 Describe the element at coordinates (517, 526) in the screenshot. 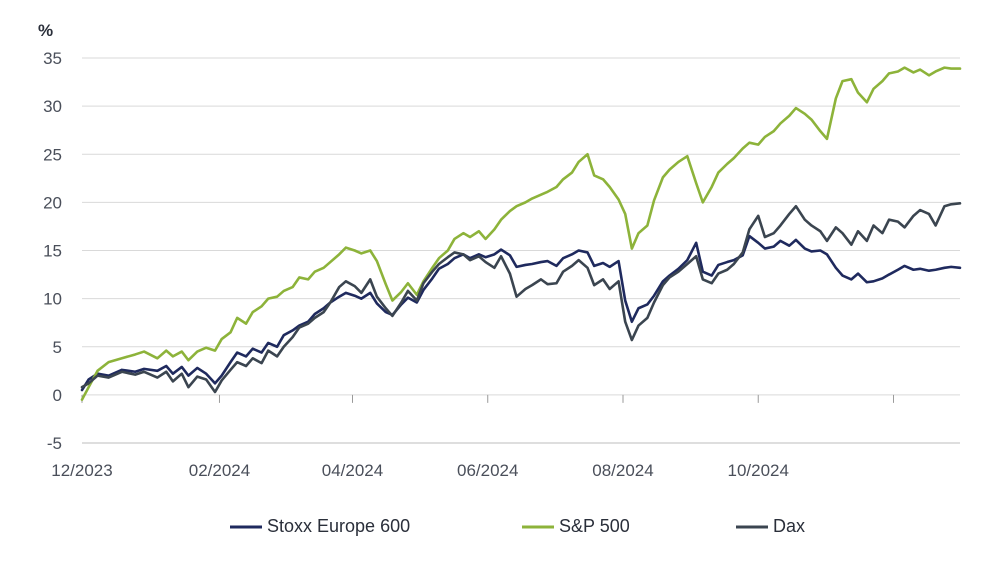

I see `legend: Stoxx Europe 600 S&P 500 Dax` at that location.